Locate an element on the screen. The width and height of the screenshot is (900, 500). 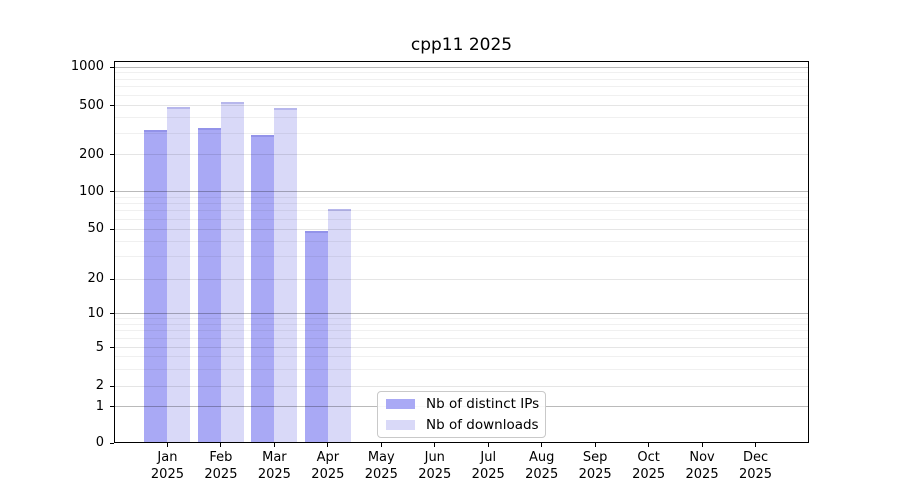
x-tick-label: Jul 2025 is located at coordinates (488, 466).